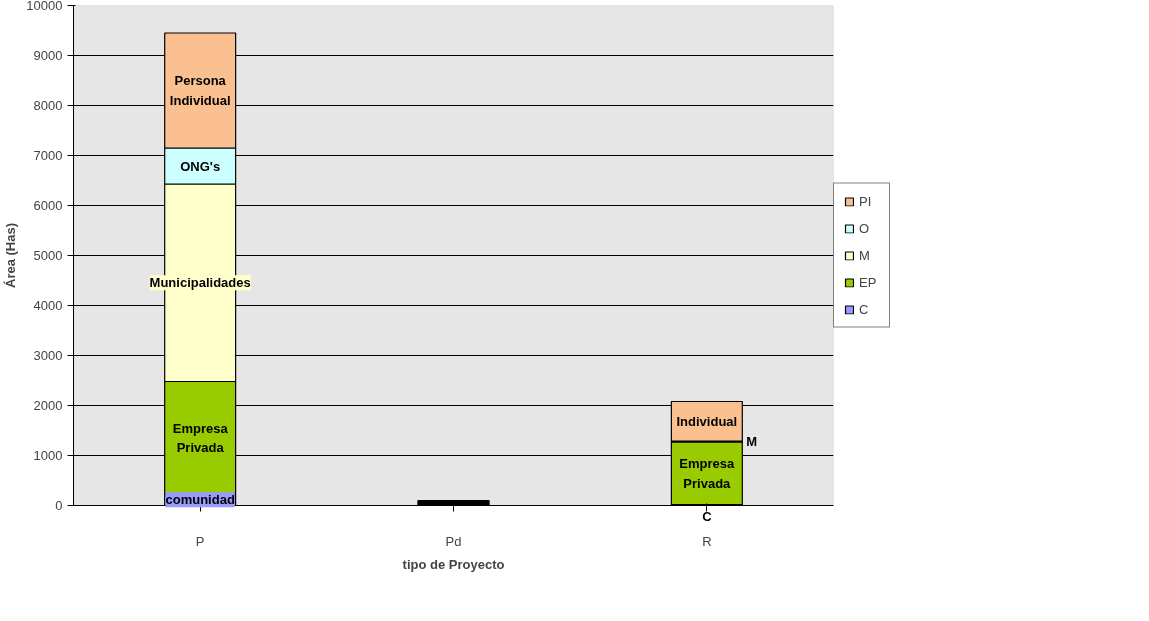  Describe the element at coordinates (200, 90) in the screenshot. I see `data-label: Persona Individual` at that location.